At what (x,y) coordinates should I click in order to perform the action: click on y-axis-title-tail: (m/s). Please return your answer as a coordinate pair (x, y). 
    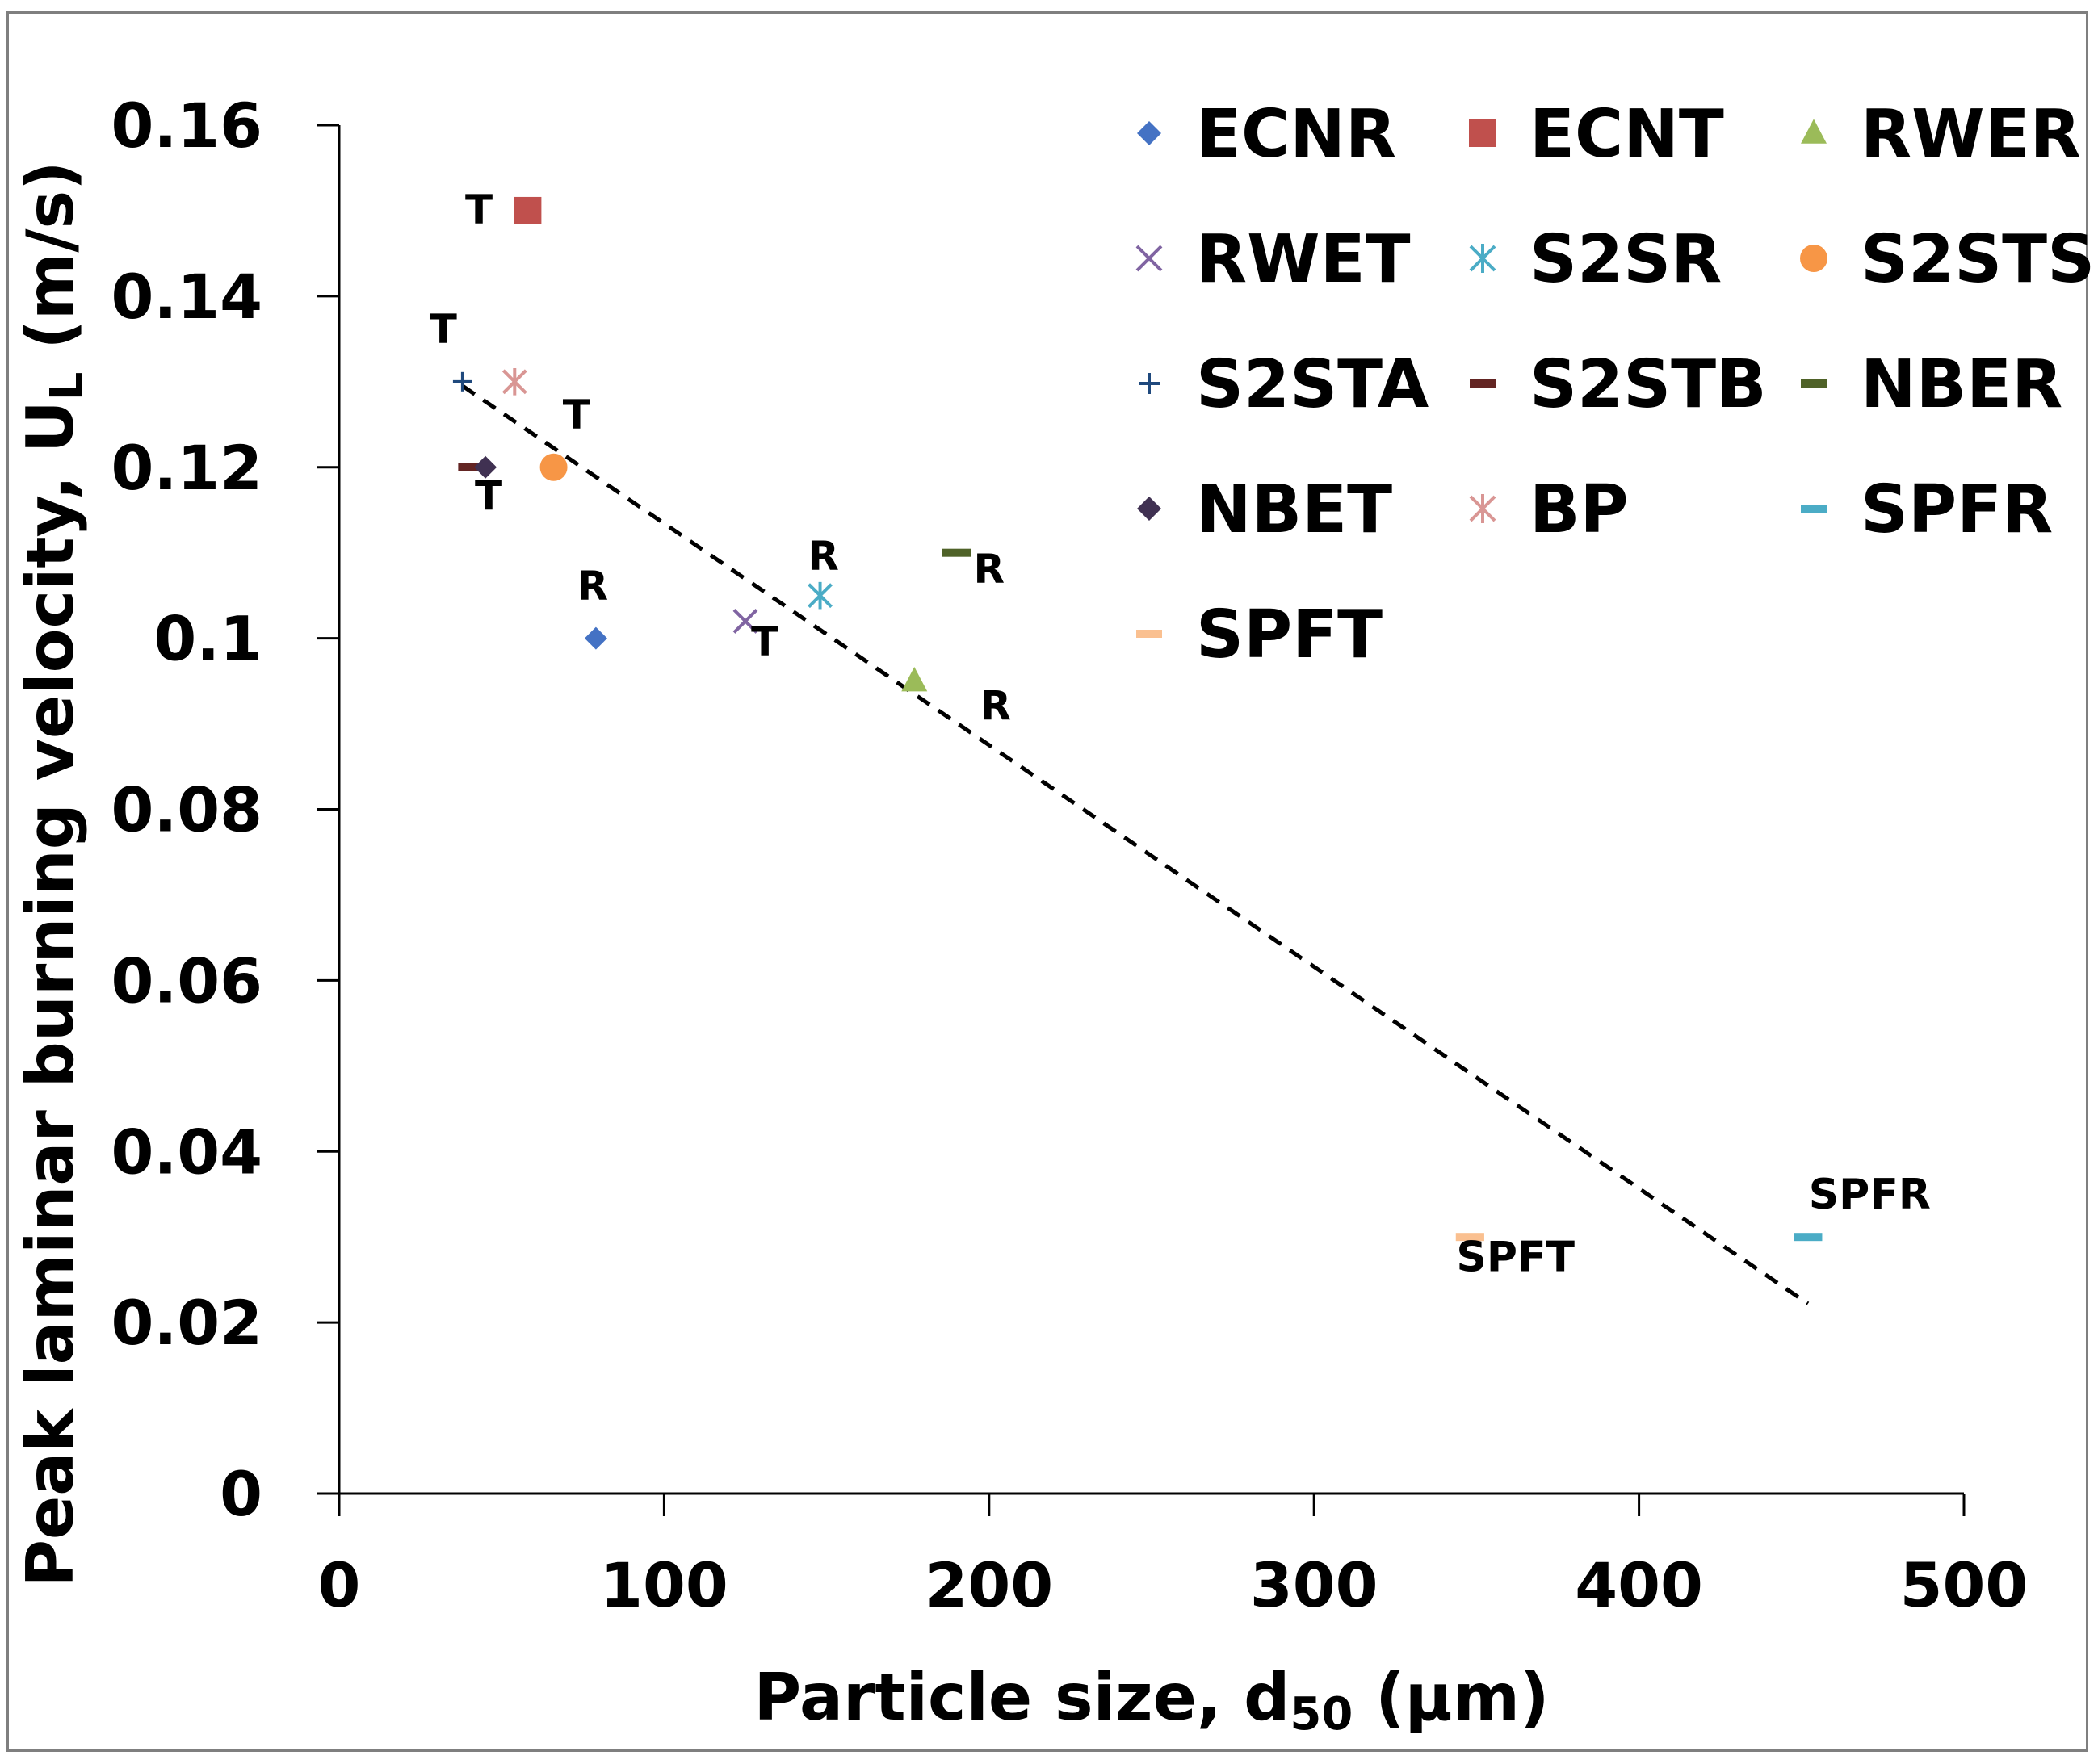
    Looking at the image, I should click on (50, 266).